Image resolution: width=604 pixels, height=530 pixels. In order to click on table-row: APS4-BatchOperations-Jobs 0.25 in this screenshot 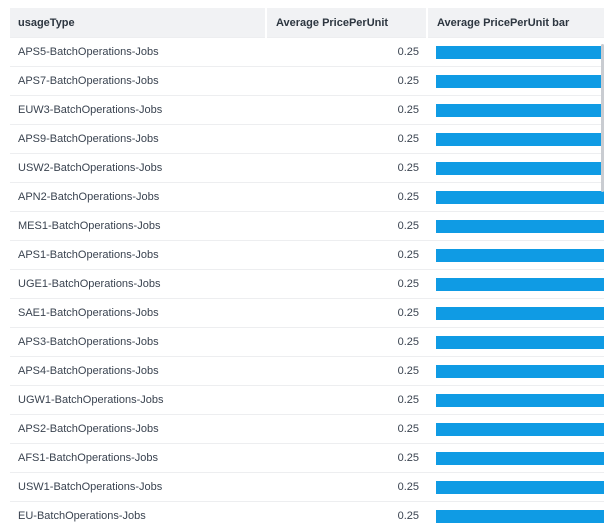, I will do `click(307, 371)`.